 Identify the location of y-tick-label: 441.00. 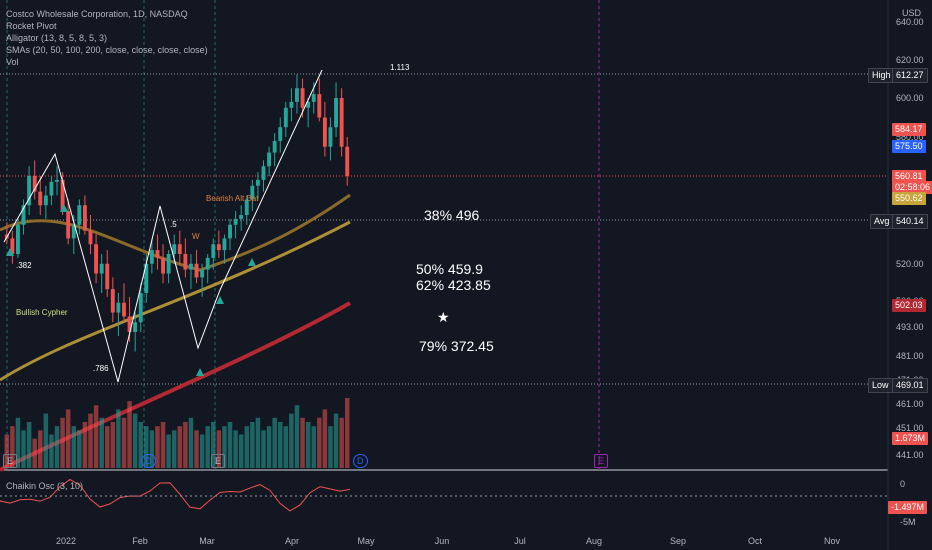
(910, 455).